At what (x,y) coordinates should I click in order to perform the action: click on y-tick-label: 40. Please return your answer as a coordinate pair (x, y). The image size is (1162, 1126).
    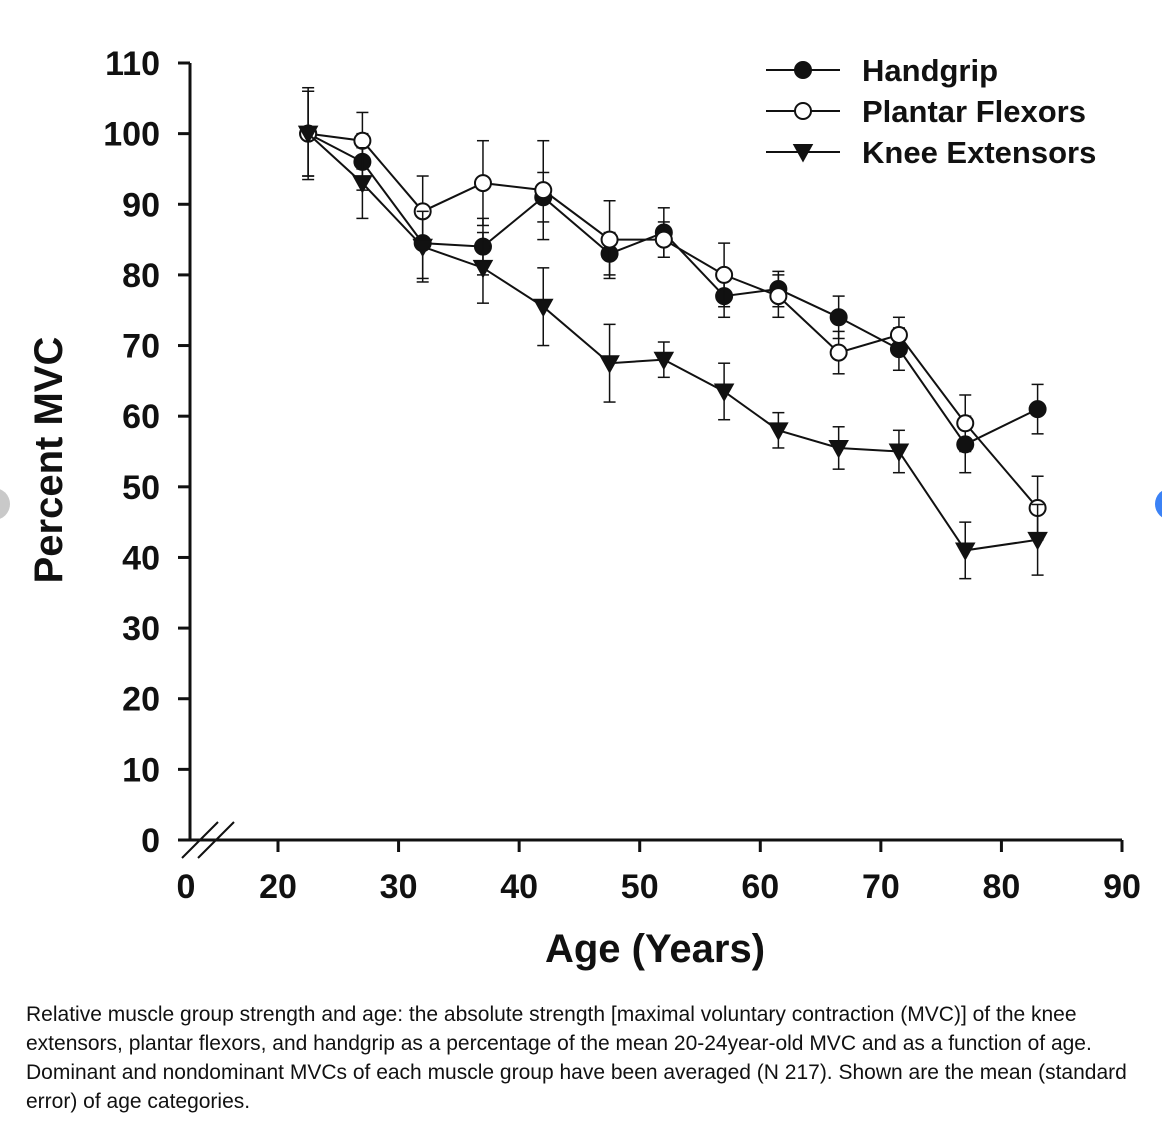
    Looking at the image, I should click on (141, 558).